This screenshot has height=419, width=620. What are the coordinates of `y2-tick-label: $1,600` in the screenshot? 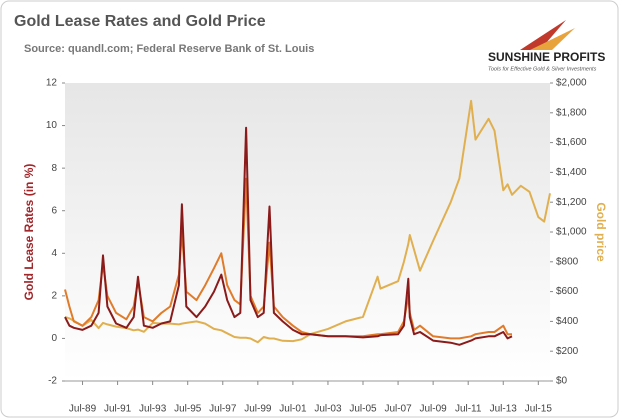 It's located at (571, 142).